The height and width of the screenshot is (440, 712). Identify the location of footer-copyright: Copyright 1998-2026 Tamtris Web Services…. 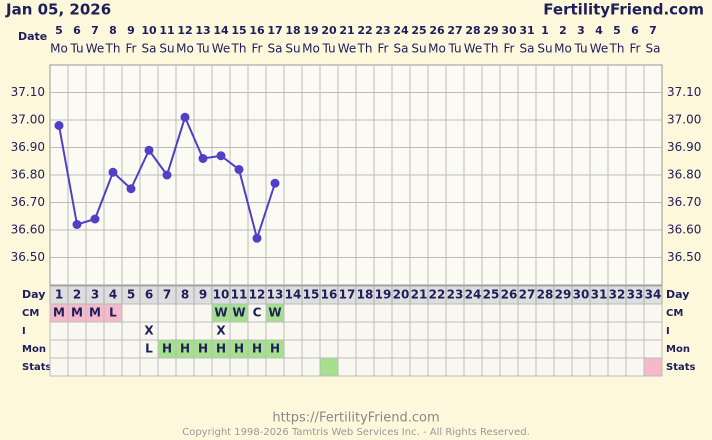
(356, 432).